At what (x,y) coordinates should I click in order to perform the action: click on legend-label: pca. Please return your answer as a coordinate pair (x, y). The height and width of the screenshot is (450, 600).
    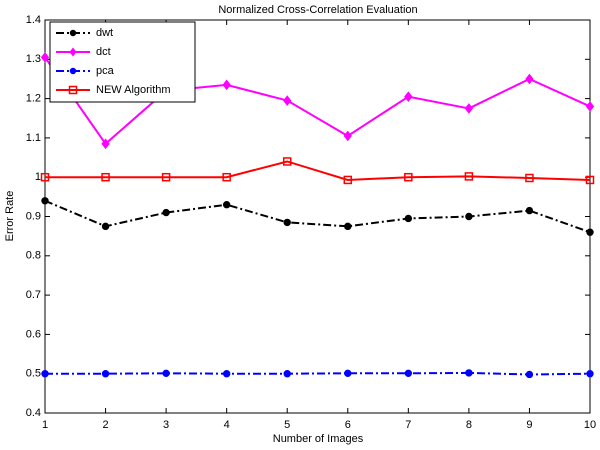
    Looking at the image, I should click on (105, 71).